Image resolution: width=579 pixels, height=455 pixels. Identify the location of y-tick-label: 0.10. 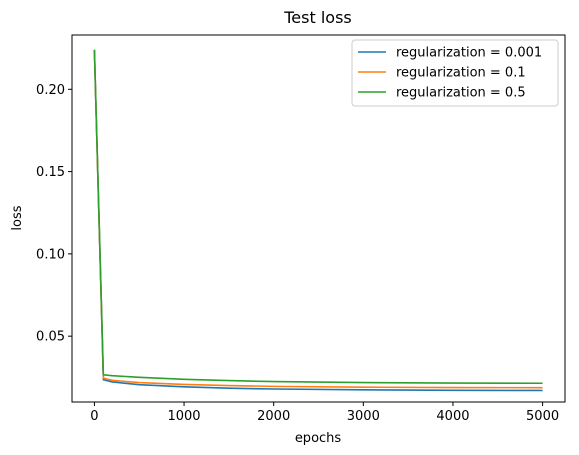
(50, 254).